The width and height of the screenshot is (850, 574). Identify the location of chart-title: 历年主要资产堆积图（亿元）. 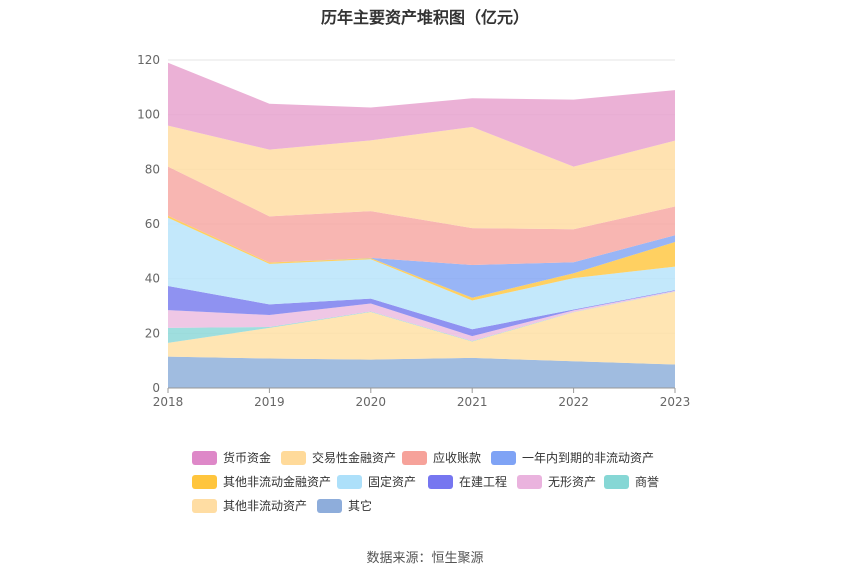
(424, 17).